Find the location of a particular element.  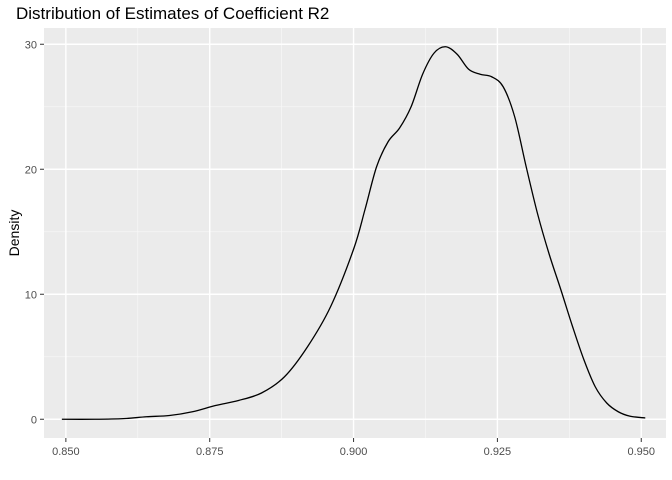

y-tick-label: 10 is located at coordinates (31, 295).